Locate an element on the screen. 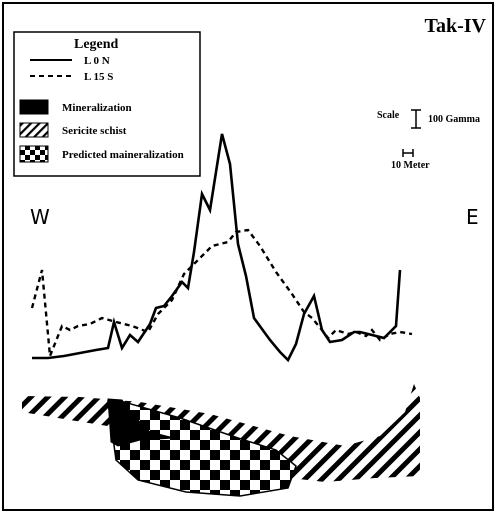 Image resolution: width=496 pixels, height=518 pixels. predicted-mineralization-unit is located at coordinates (202, 448).